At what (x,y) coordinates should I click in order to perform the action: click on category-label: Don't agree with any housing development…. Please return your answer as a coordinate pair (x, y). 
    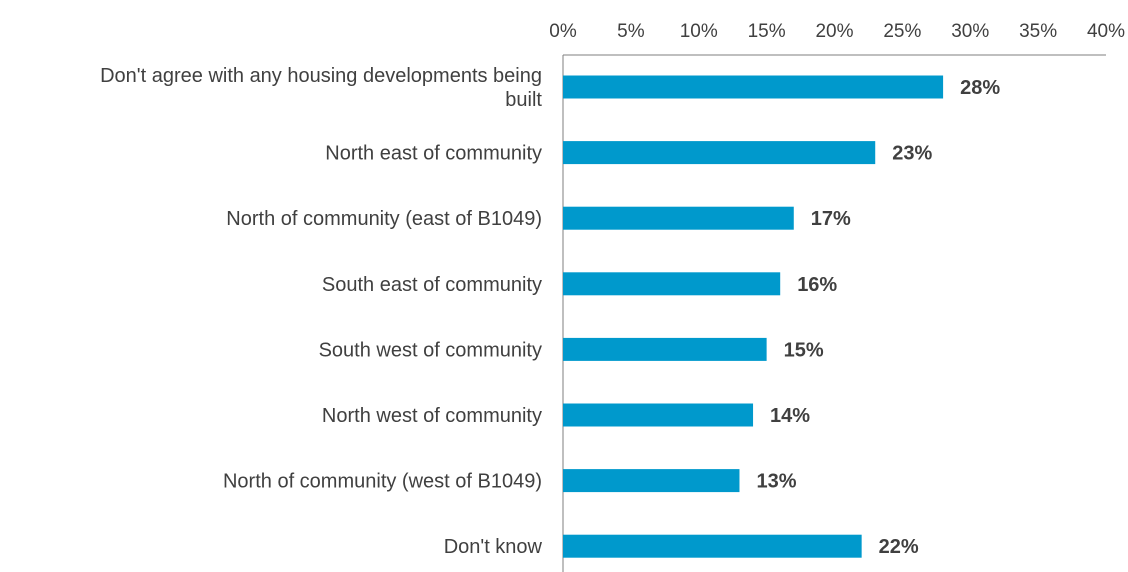
    Looking at the image, I should click on (321, 88).